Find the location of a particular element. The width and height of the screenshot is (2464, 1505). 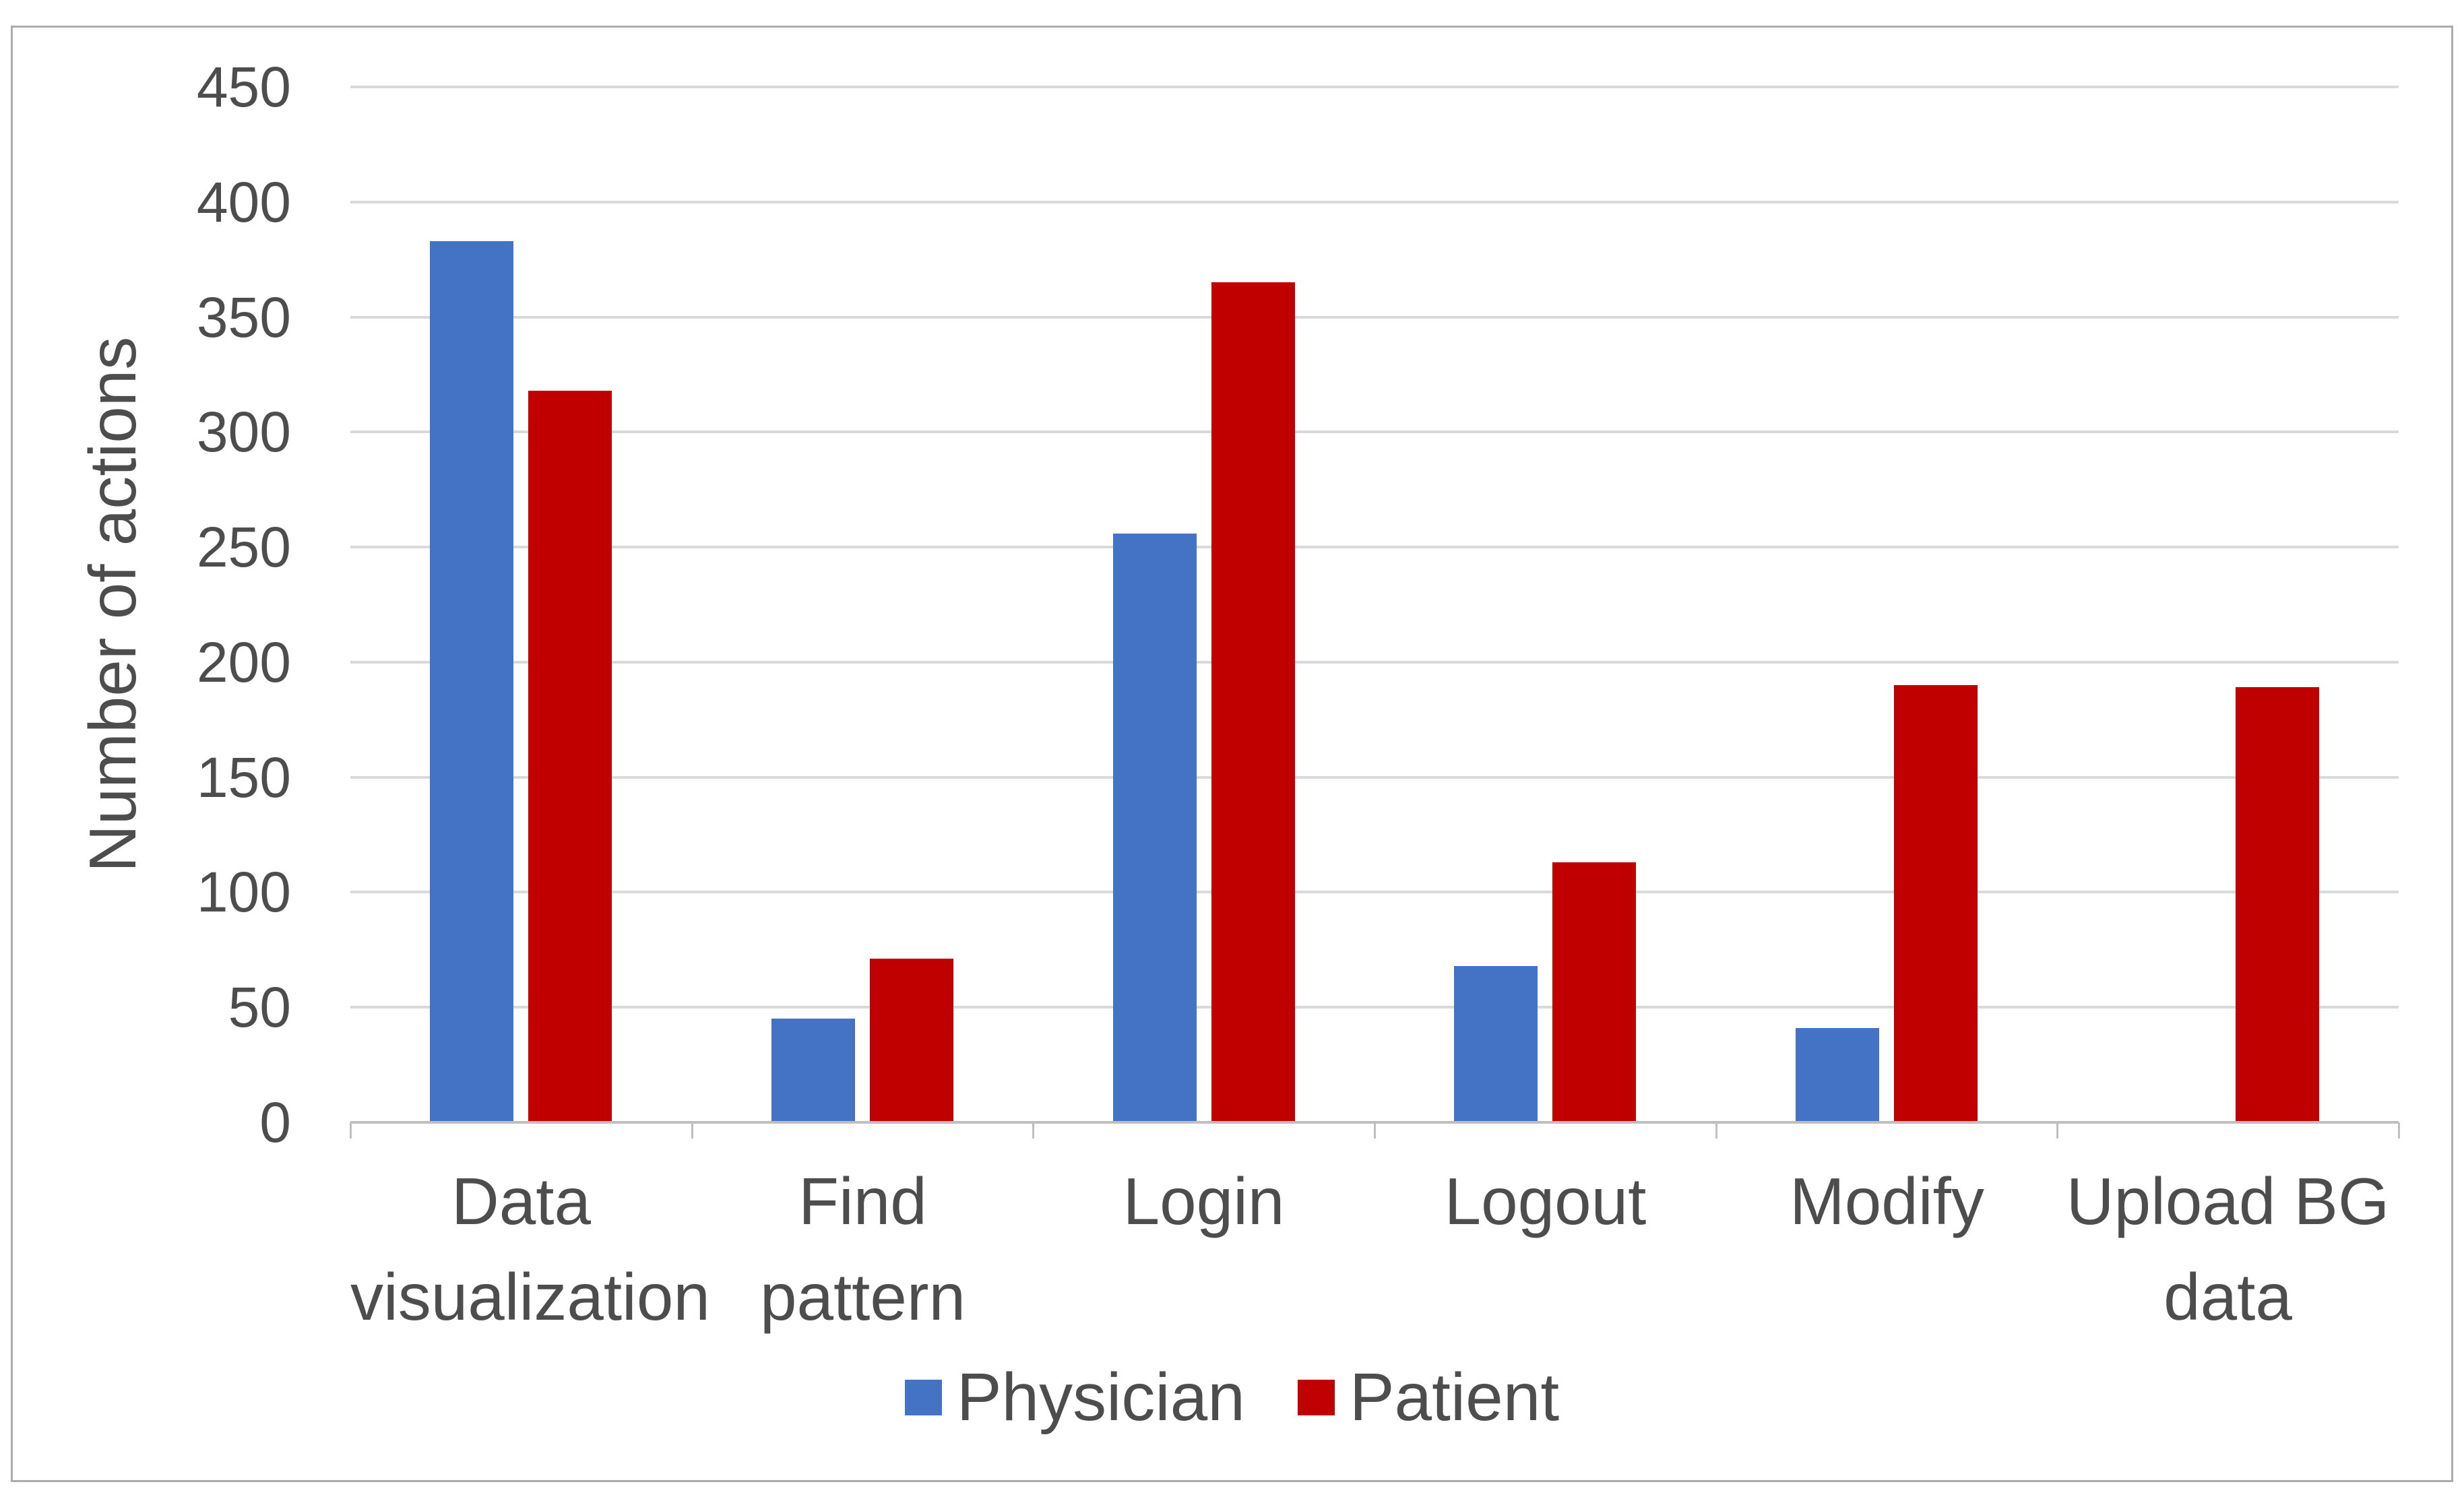

legend-item-patient: Patient is located at coordinates (1428, 1397).